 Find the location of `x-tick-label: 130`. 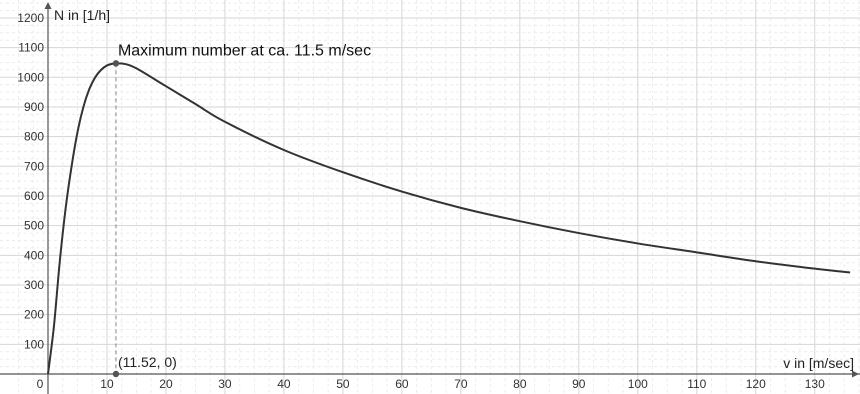

x-tick-label: 130 is located at coordinates (815, 384).